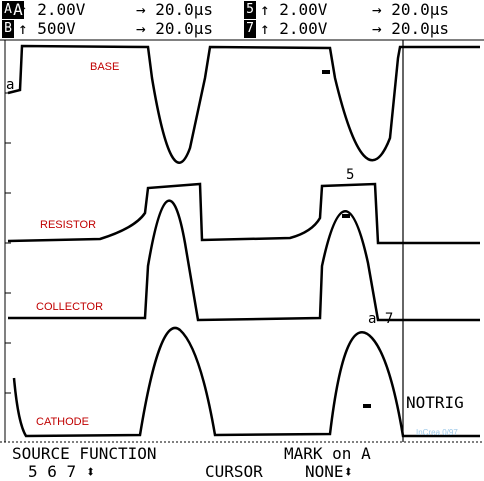  What do you see at coordinates (242, 10) in the screenshot?
I see `header-row: A ↑ 2.00V → 20.0μs 5 ↑ 2.00V → 20.0μs` at bounding box center [242, 10].